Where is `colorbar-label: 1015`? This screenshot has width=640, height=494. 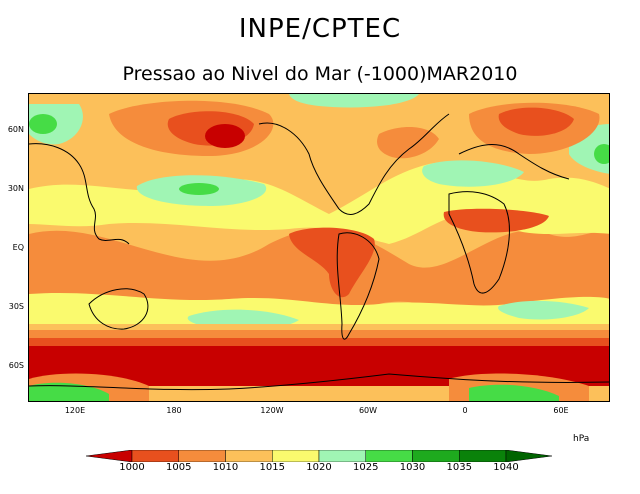 colorbar-label: 1015 is located at coordinates (272, 467).